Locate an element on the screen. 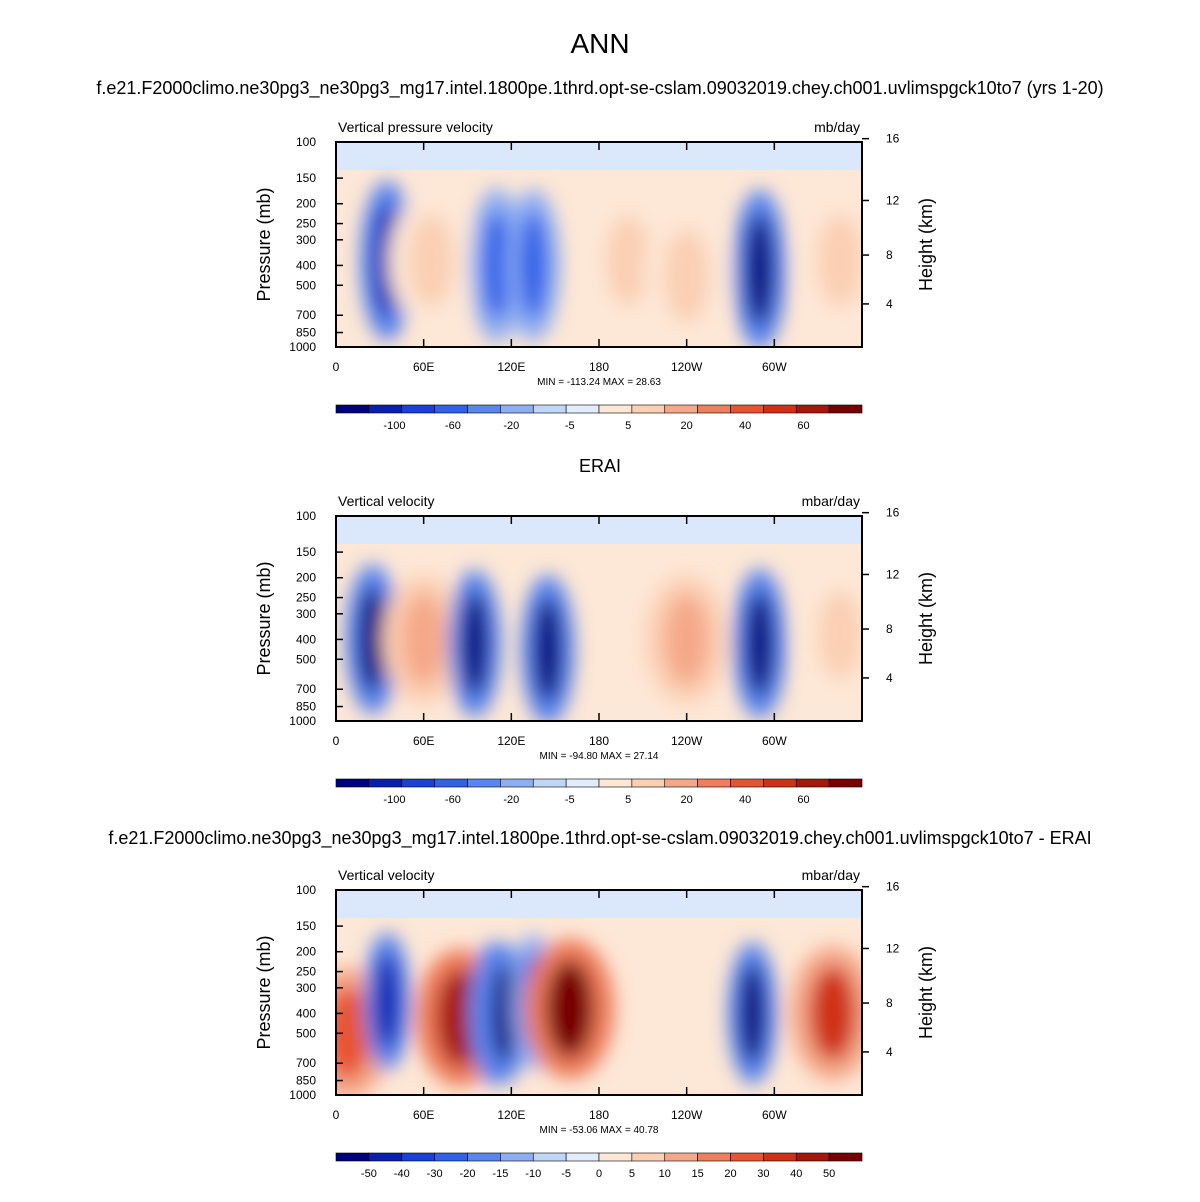  panel-left-label: Vertical pressure velocity is located at coordinates (415, 127).